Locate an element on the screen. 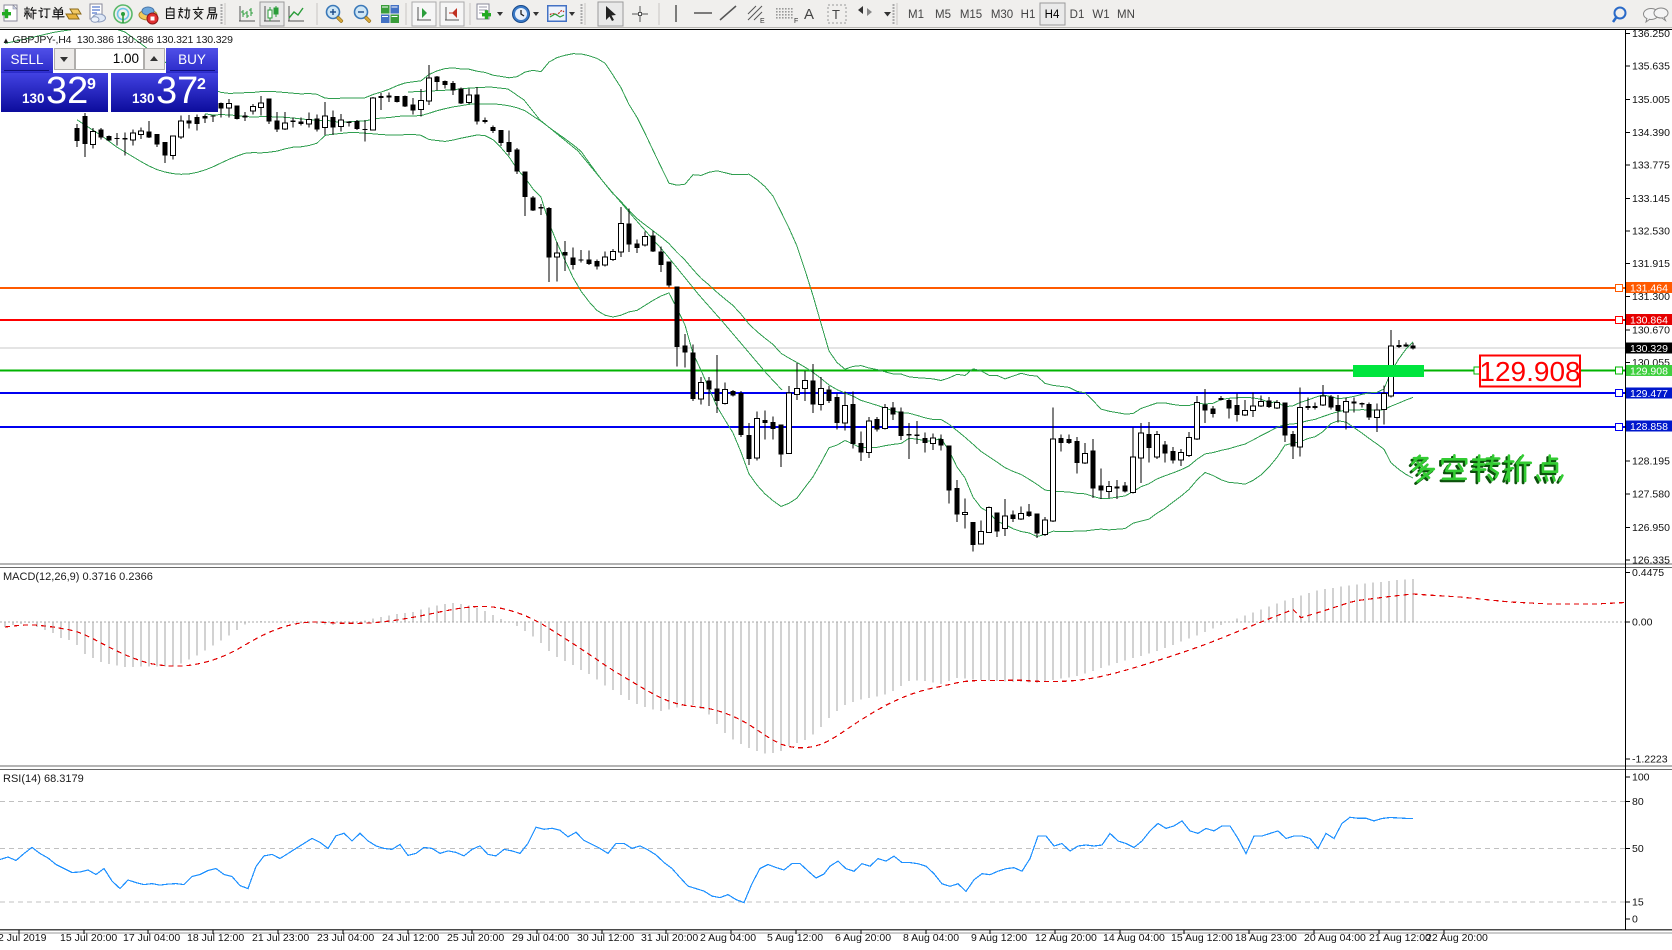  svg-text: 134.390 is located at coordinates (1651, 133).